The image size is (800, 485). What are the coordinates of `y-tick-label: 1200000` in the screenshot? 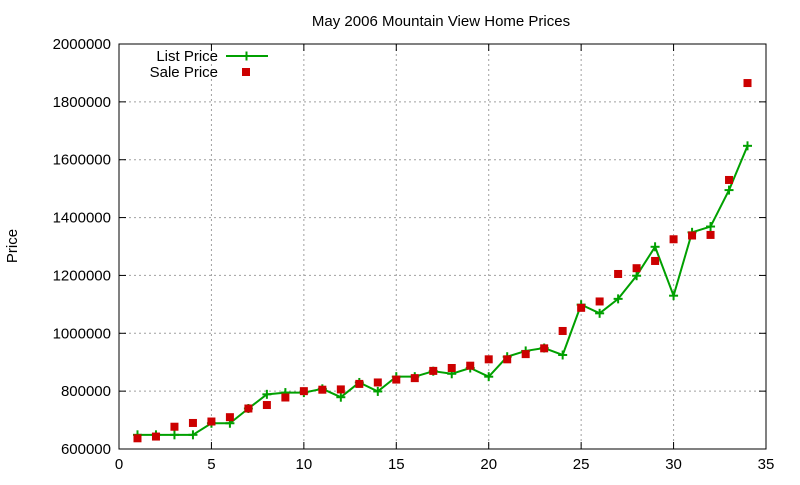 It's located at (82, 275).